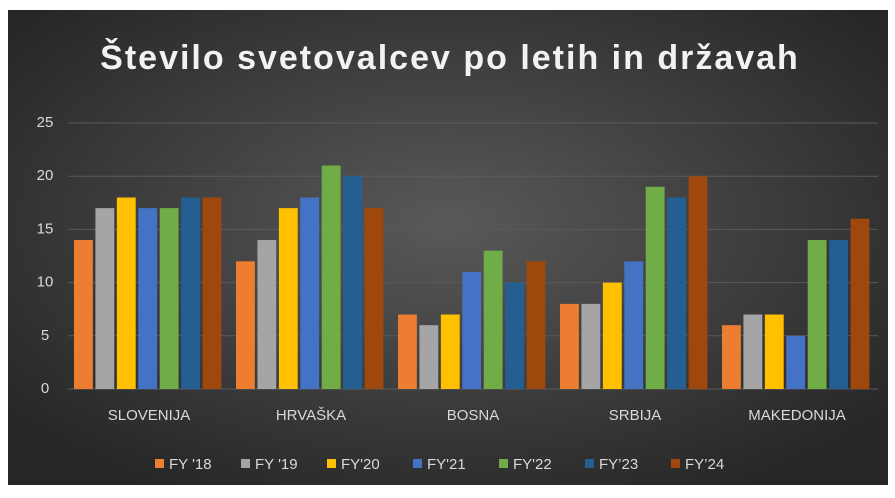 Image resolution: width=895 pixels, height=498 pixels. What do you see at coordinates (360, 464) in the screenshot?
I see `legend-label: FY'20` at bounding box center [360, 464].